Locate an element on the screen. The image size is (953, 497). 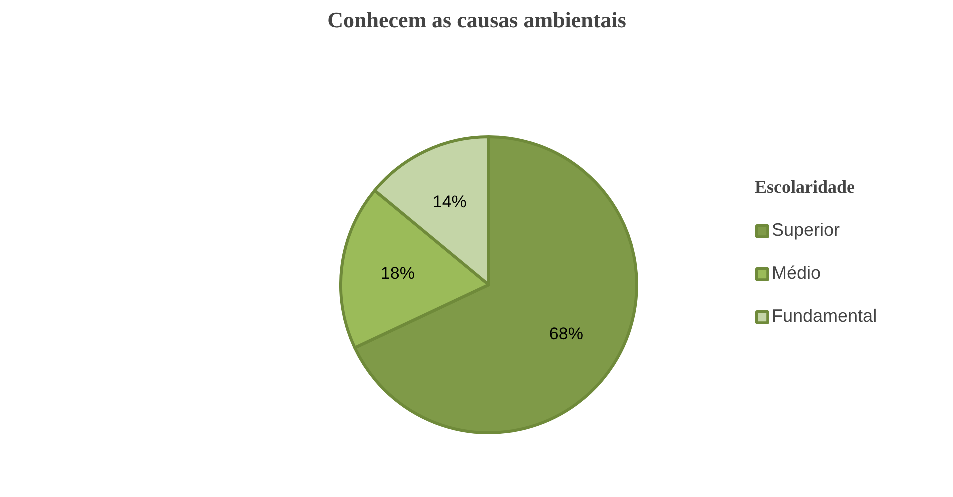
legend-title: Escolaridade is located at coordinates (805, 187).